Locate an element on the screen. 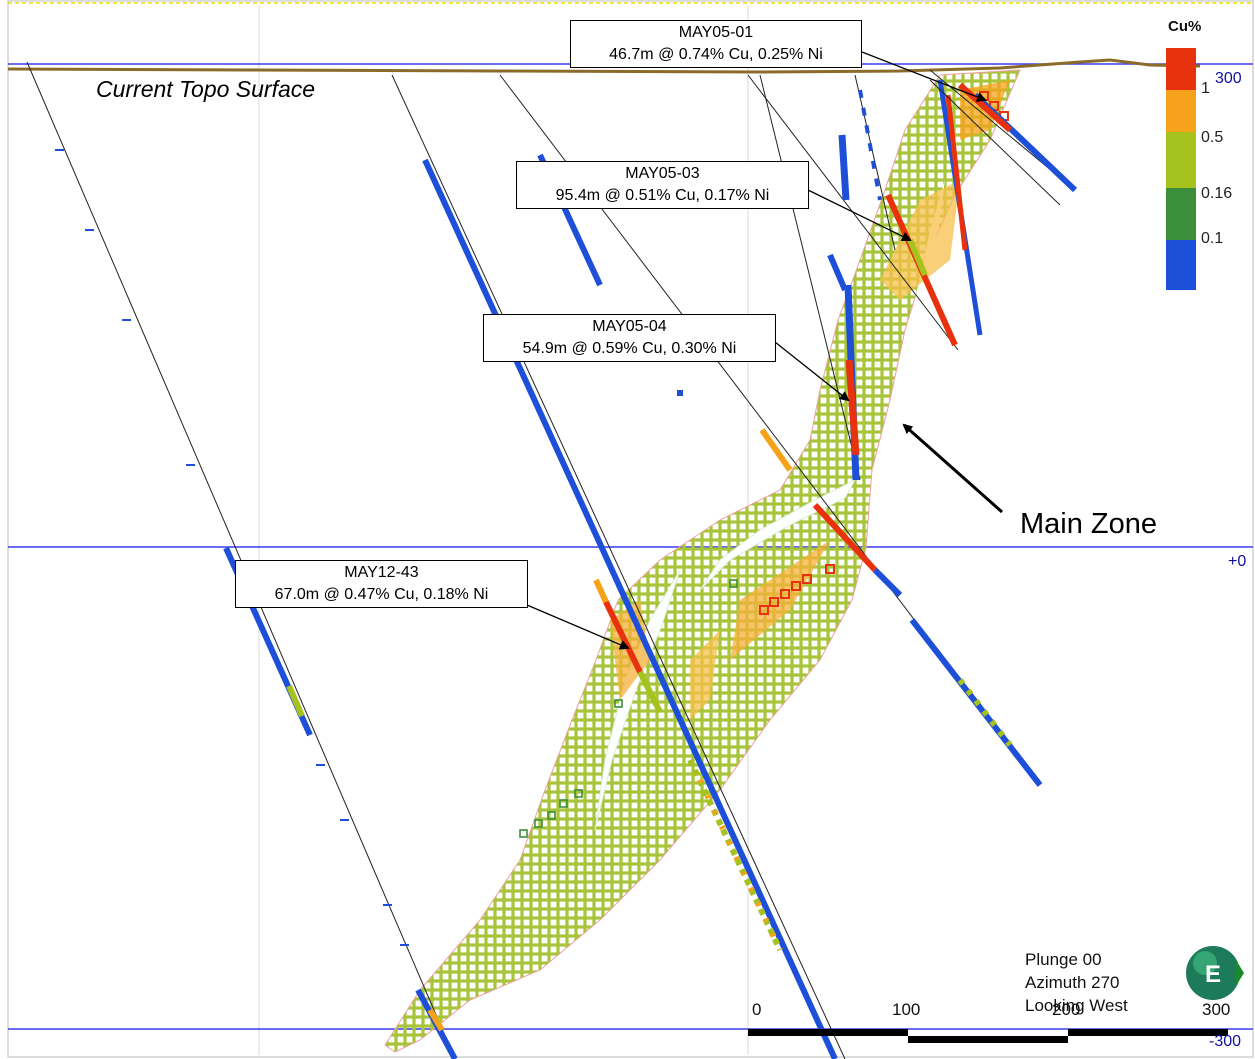  cu-legend-bar is located at coordinates (1181, 169).